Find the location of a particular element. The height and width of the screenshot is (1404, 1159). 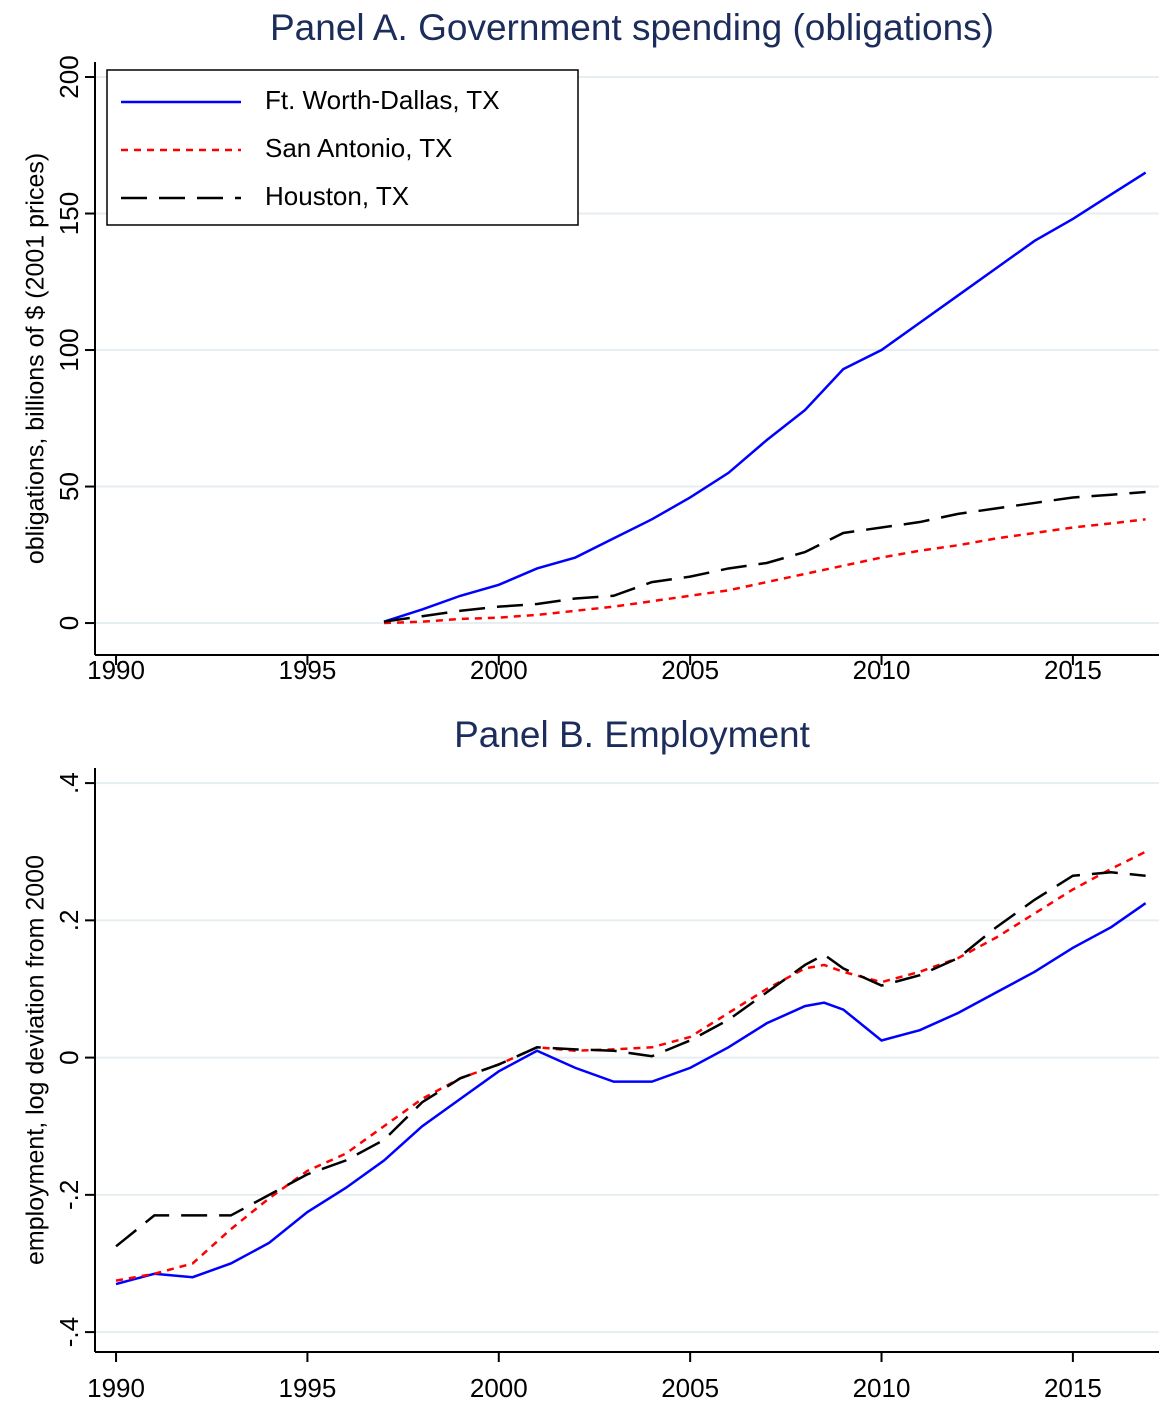

y-axis-label: employment, log deviation from 2000 is located at coordinates (36, 1060).